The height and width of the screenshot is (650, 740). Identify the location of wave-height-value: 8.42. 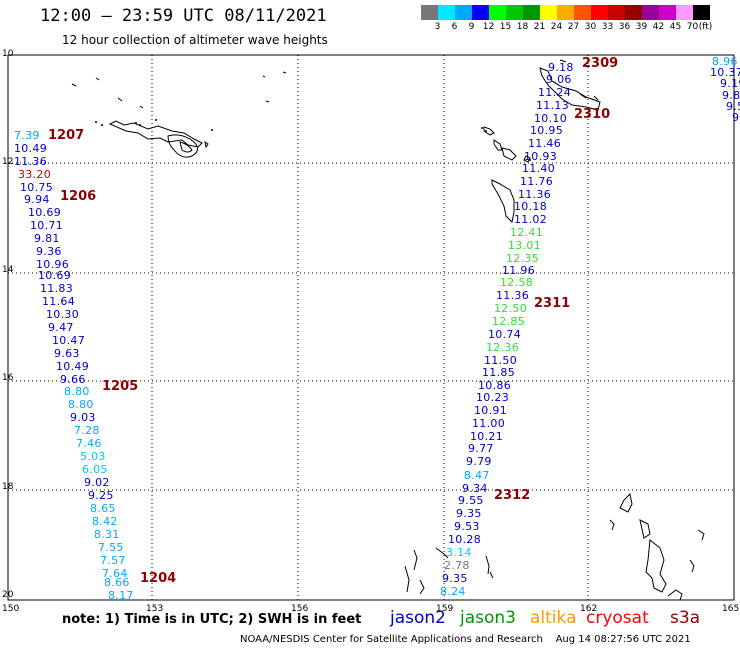
(105, 521).